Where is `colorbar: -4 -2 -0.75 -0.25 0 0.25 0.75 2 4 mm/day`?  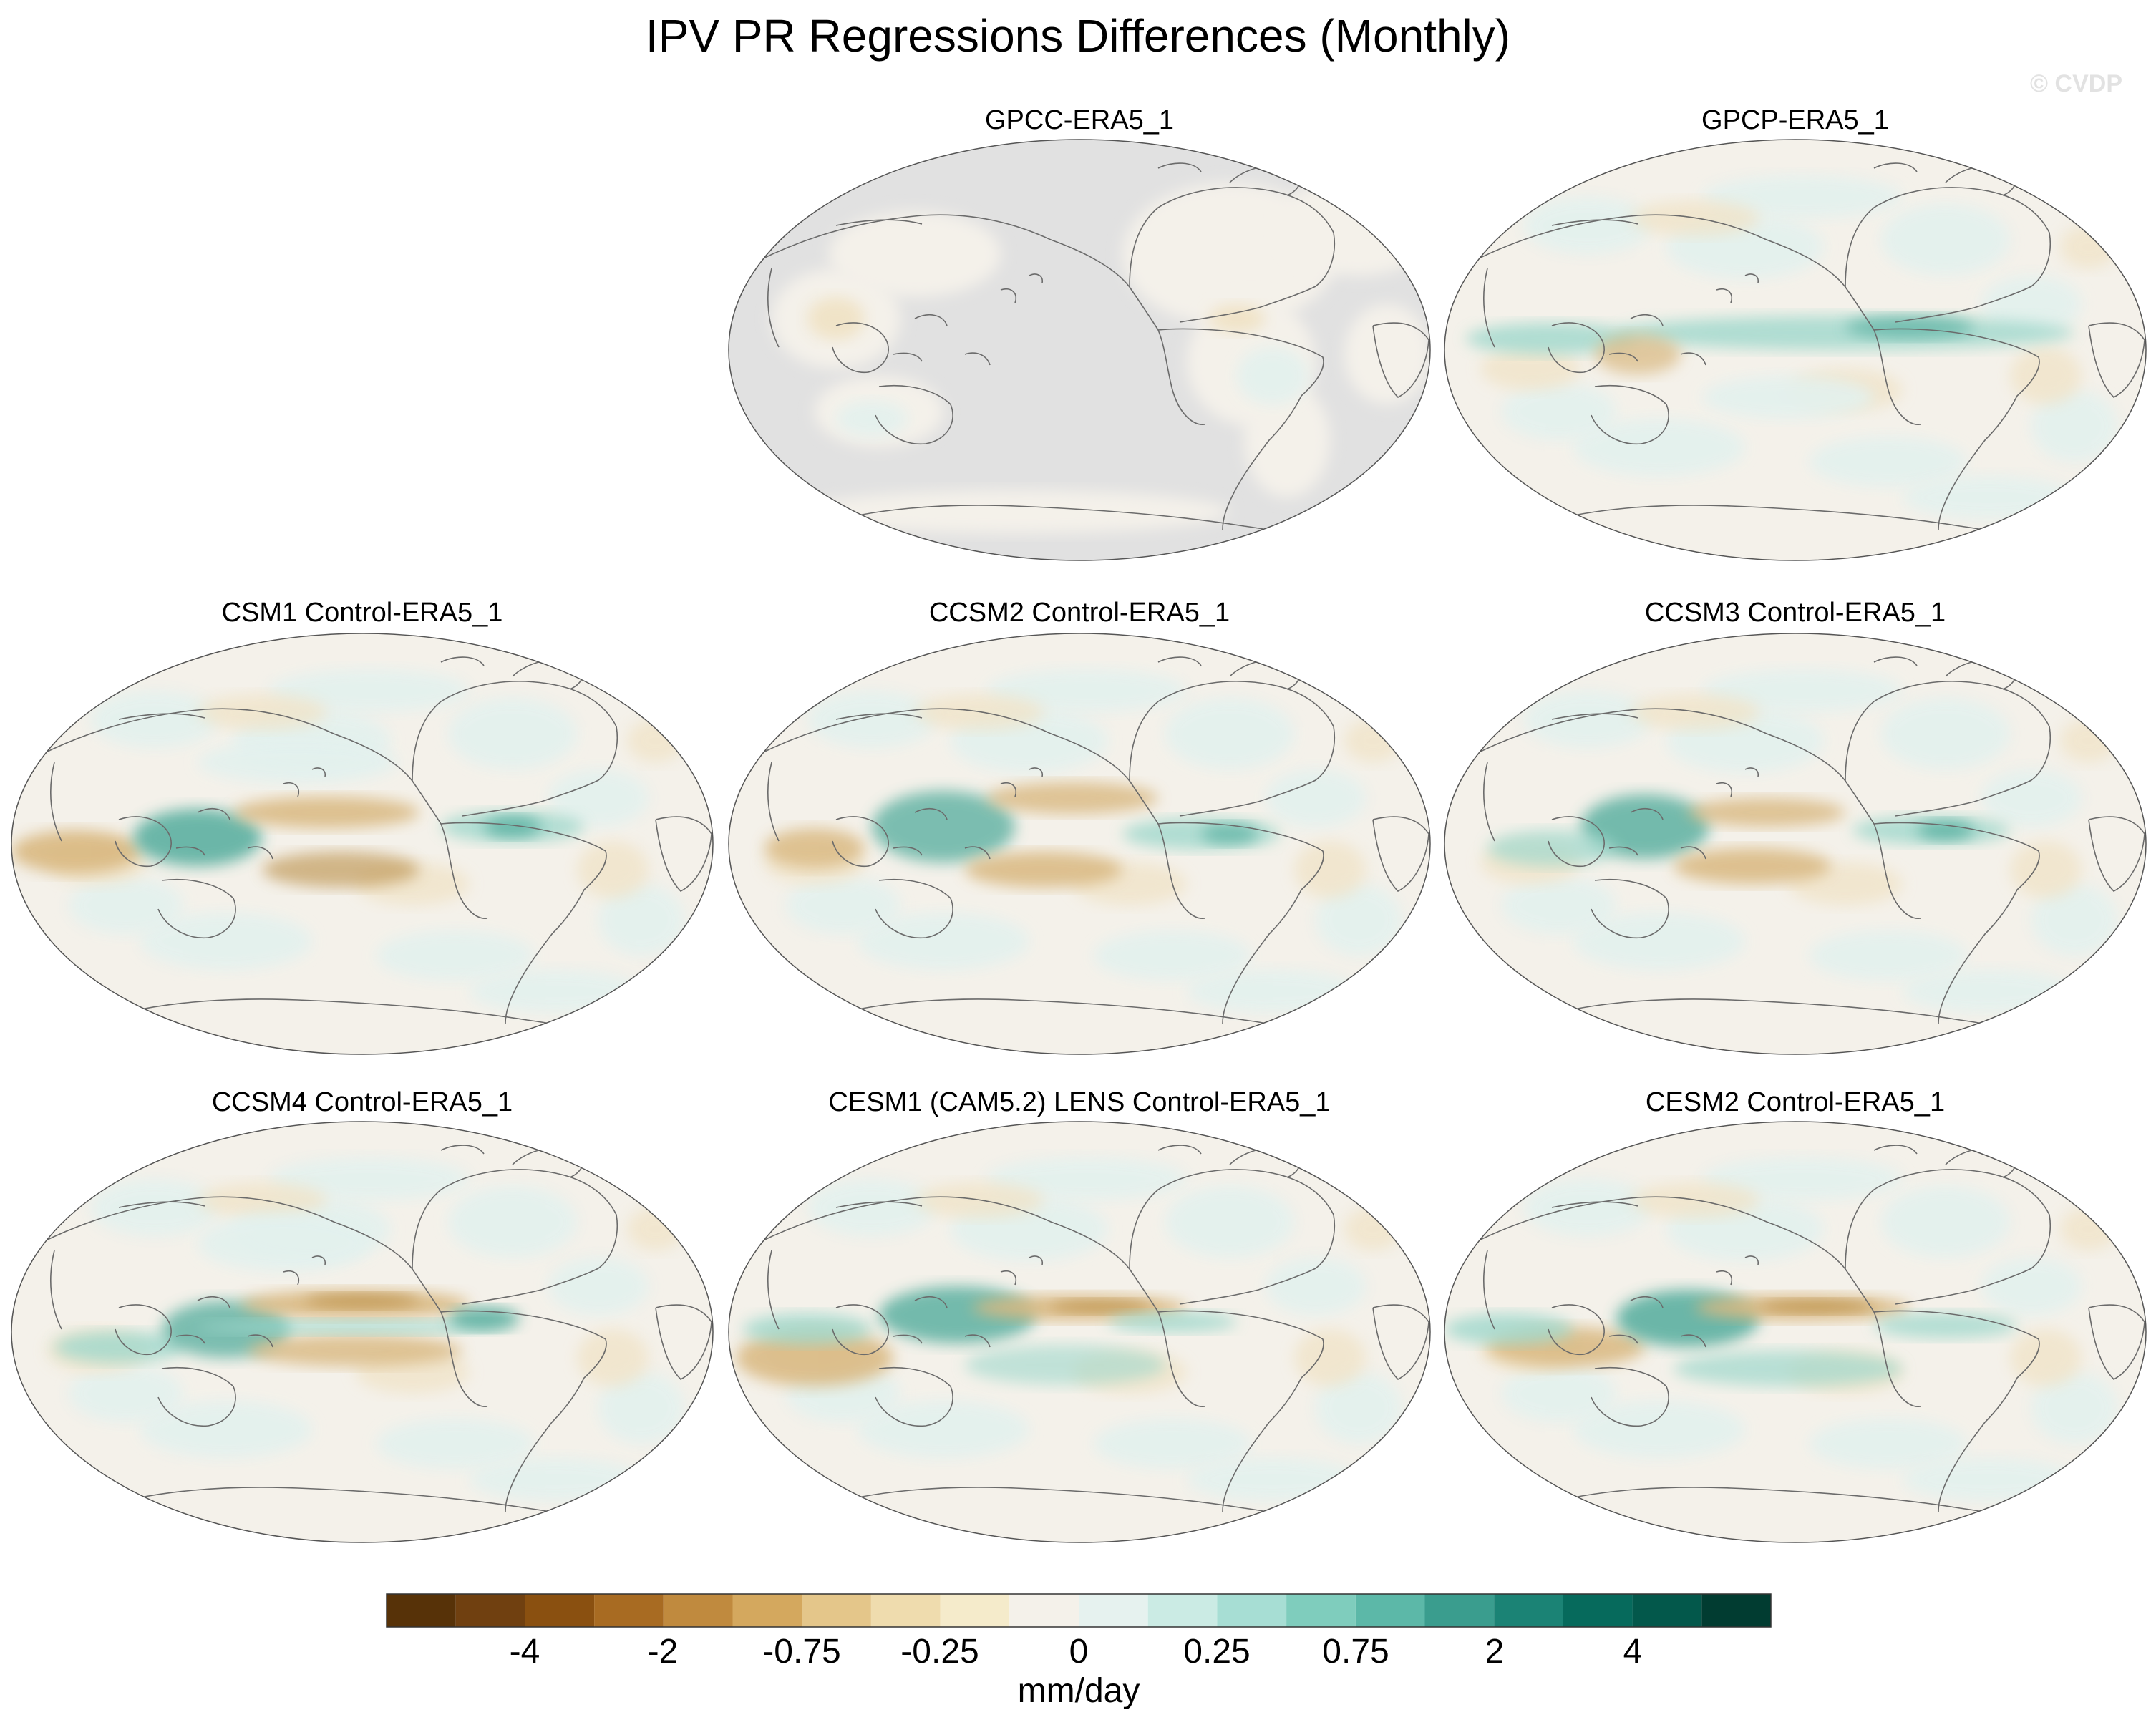
colorbar: -4 -2 -0.75 -0.25 0 0.25 0.75 2 4 mm/day is located at coordinates (1079, 1651).